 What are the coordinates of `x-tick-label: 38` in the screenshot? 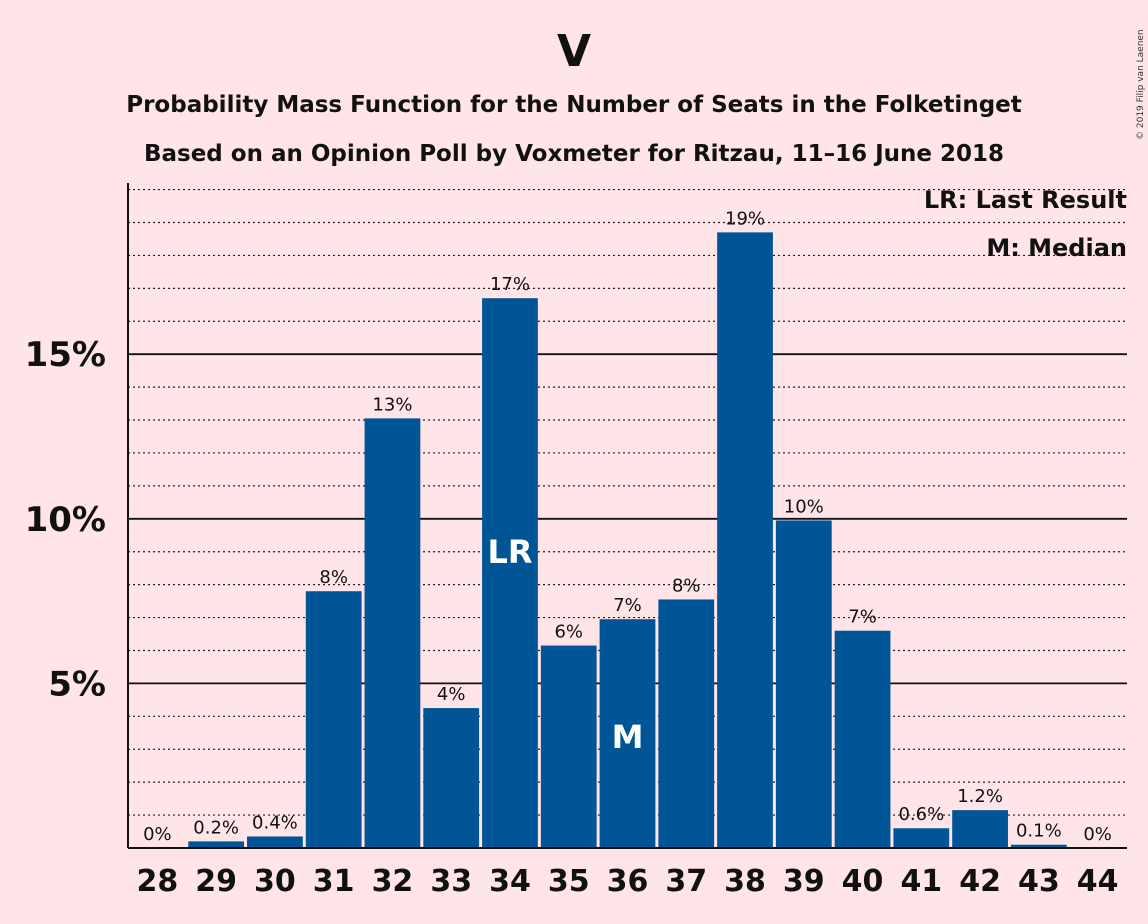 It's located at (745, 881).